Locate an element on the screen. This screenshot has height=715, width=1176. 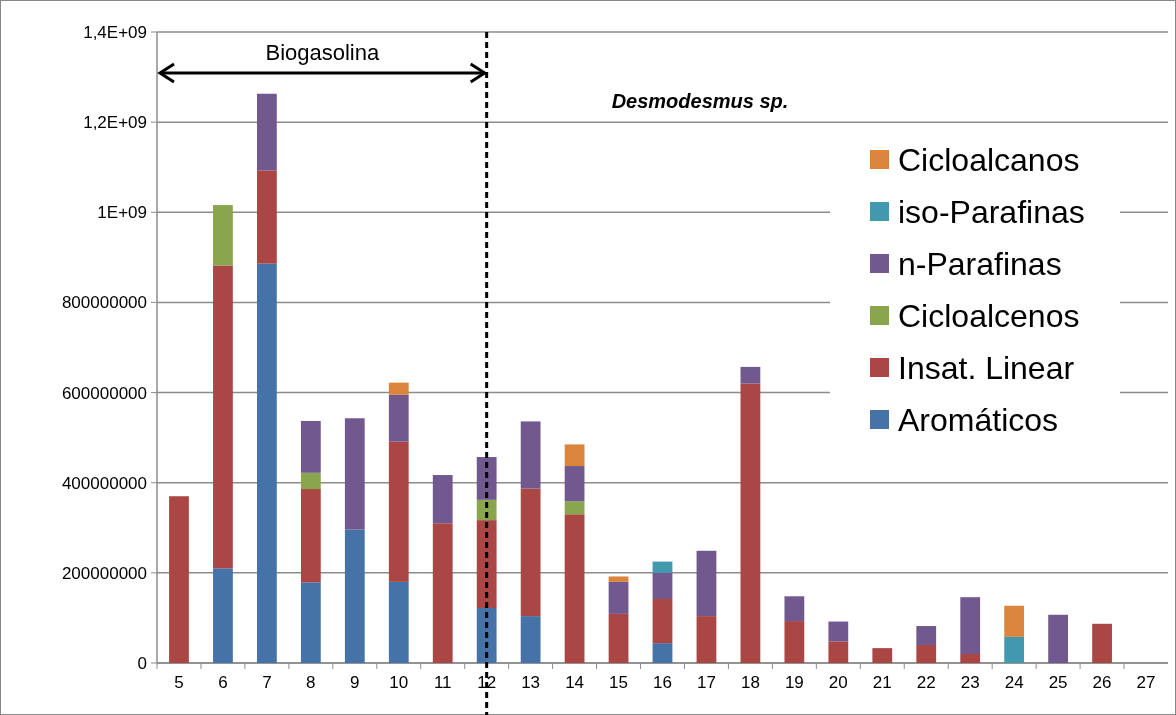
x-tick-label: 9 is located at coordinates (355, 682).